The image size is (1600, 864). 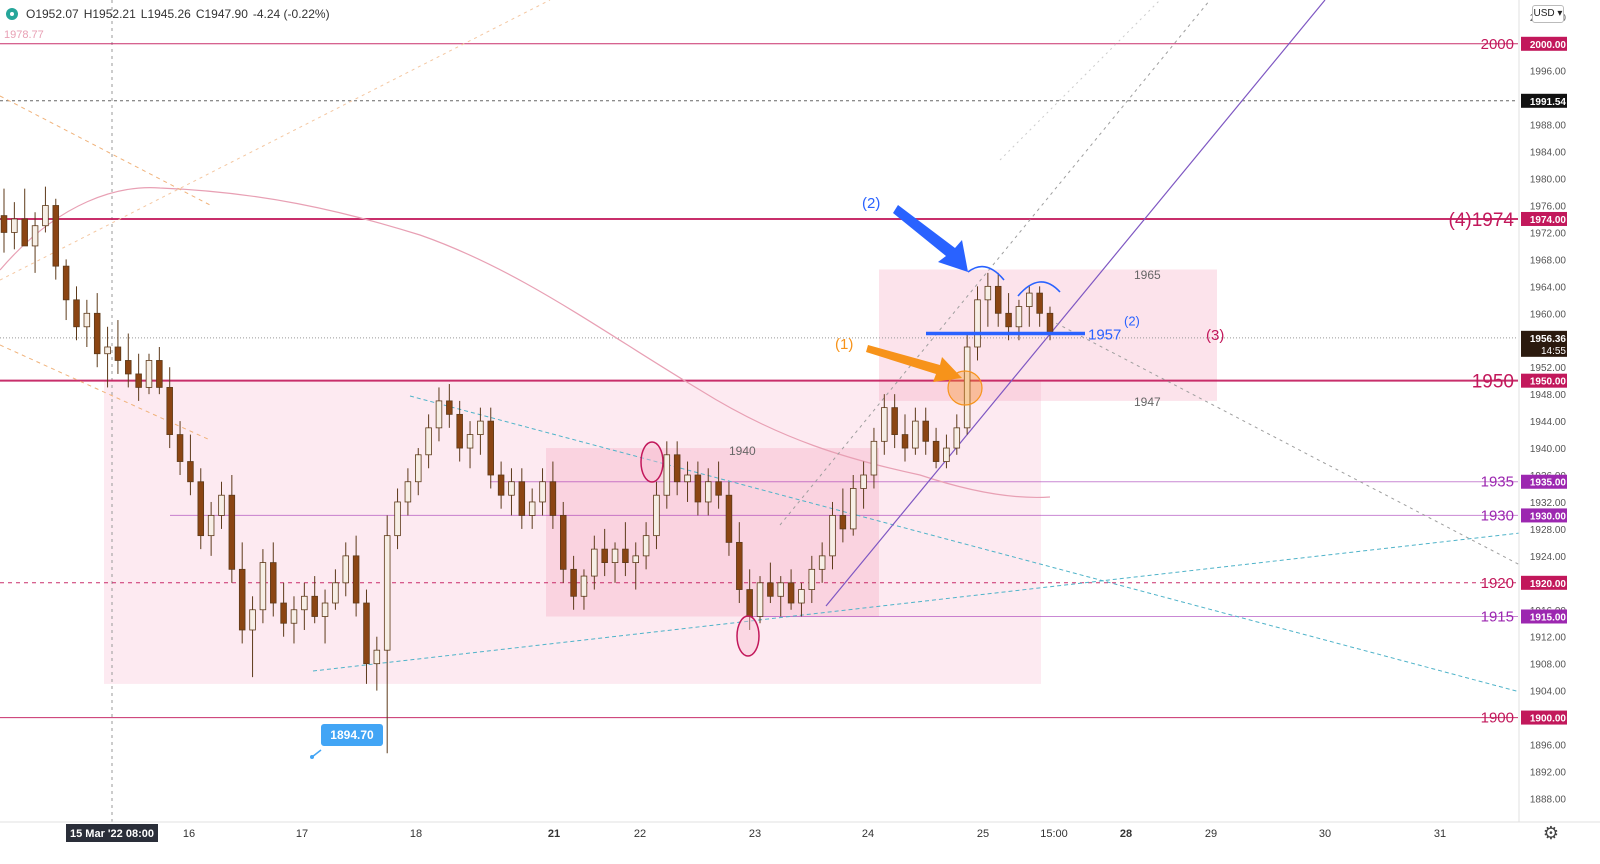 What do you see at coordinates (1548, 584) in the screenshot?
I see `price-tag-label-1920: 1920.00` at bounding box center [1548, 584].